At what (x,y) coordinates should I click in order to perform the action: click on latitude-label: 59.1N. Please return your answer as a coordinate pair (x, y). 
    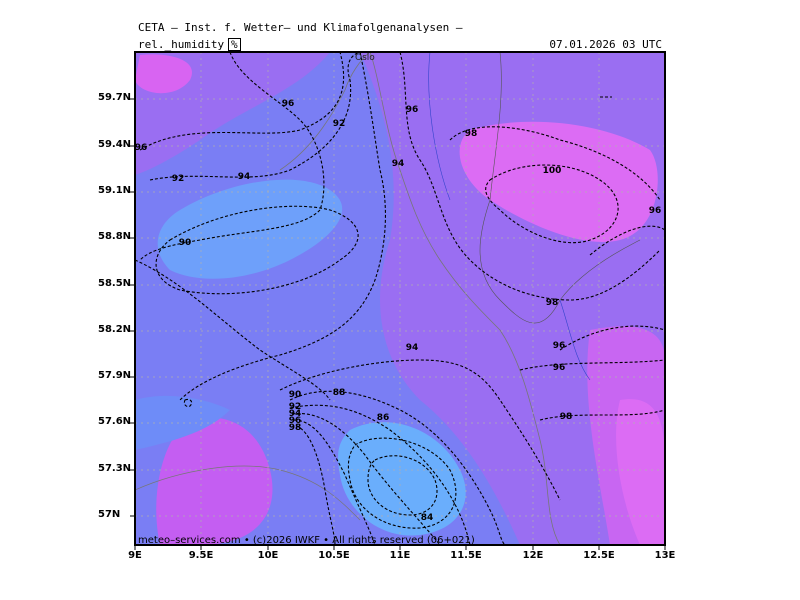
    Looking at the image, I should click on (115, 190).